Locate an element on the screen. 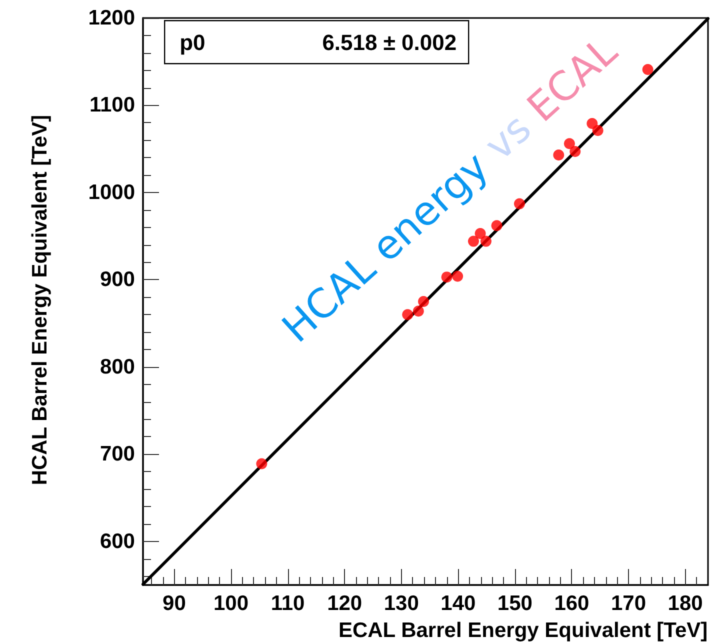 This screenshot has width=716, height=643. y-axis-title: HCAL Barrel Energy Equivalent [TeV] is located at coordinates (40, 300).